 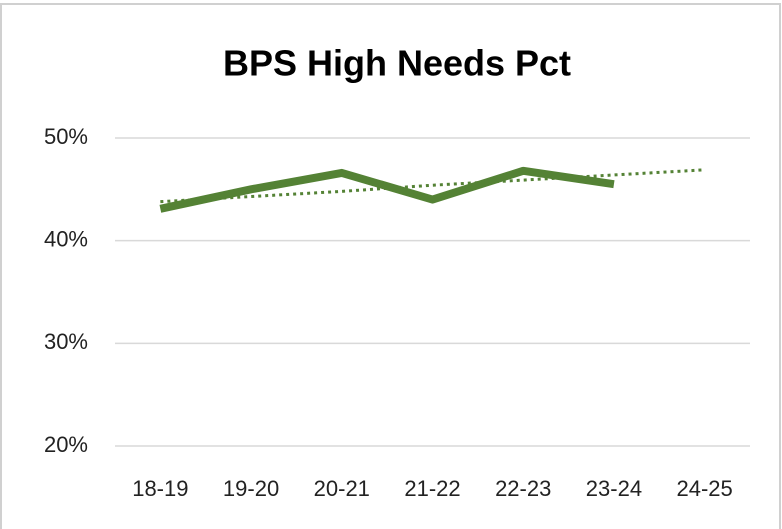 What do you see at coordinates (387, 189) in the screenshot?
I see `data-line` at bounding box center [387, 189].